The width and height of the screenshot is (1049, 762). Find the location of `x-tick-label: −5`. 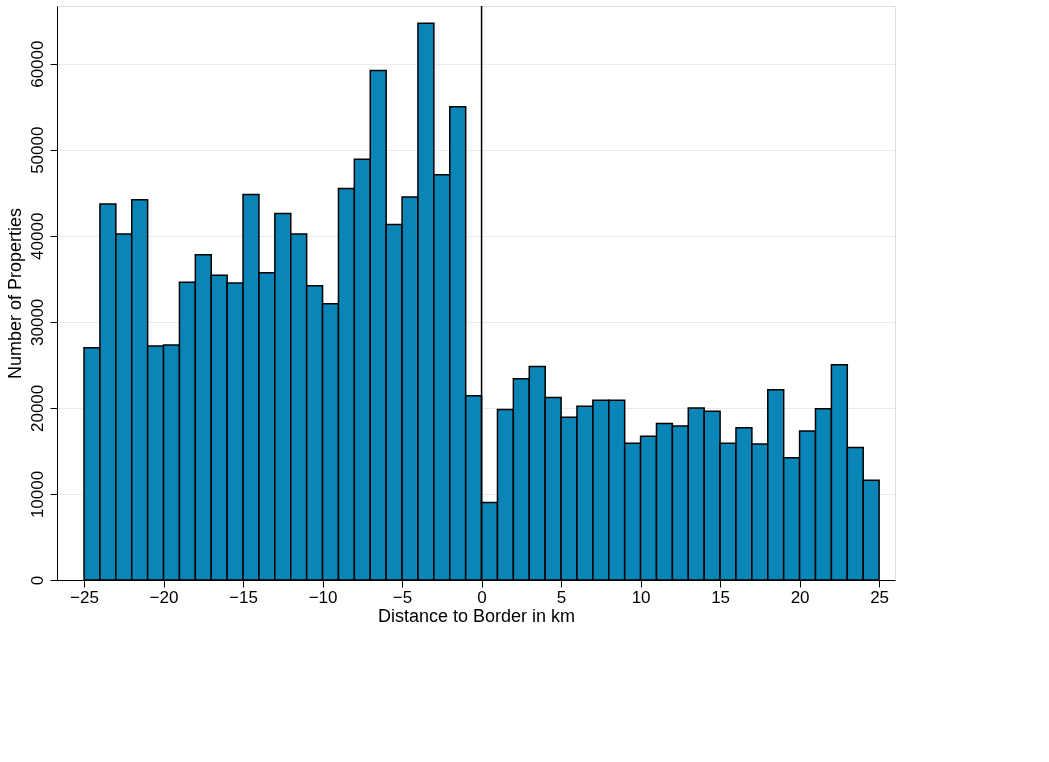

x-tick-label: −5 is located at coordinates (402, 597).